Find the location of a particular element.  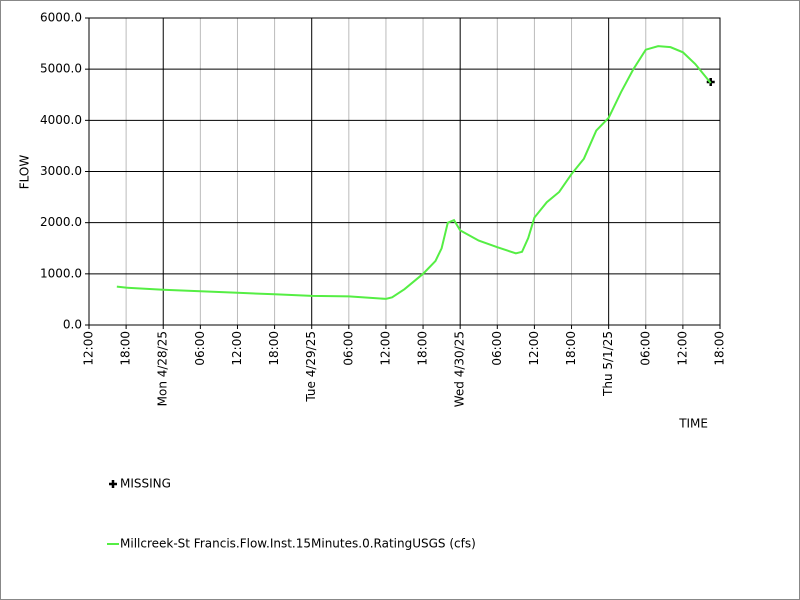

y-tick-label: 1000.0 is located at coordinates (61, 273).